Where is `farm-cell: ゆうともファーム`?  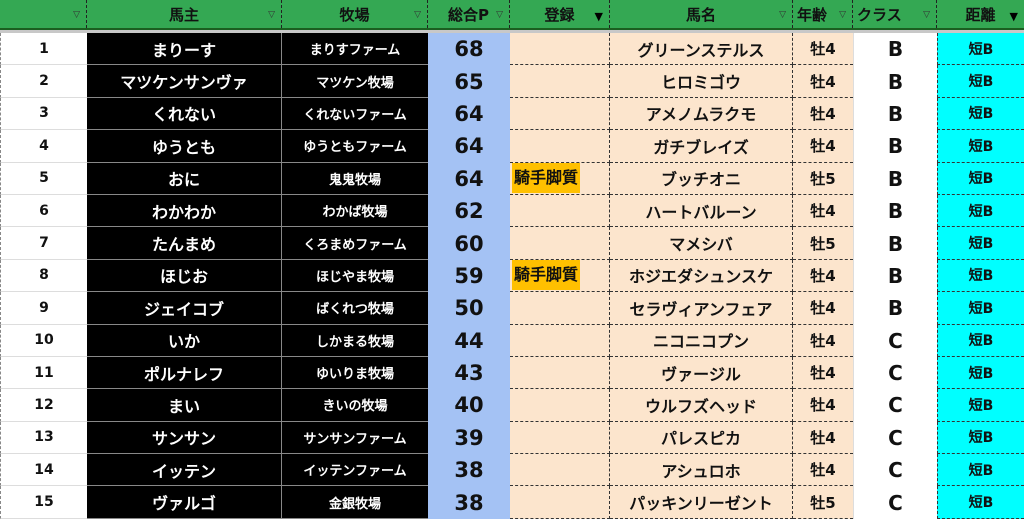
farm-cell: ゆうともファーム is located at coordinates (355, 146).